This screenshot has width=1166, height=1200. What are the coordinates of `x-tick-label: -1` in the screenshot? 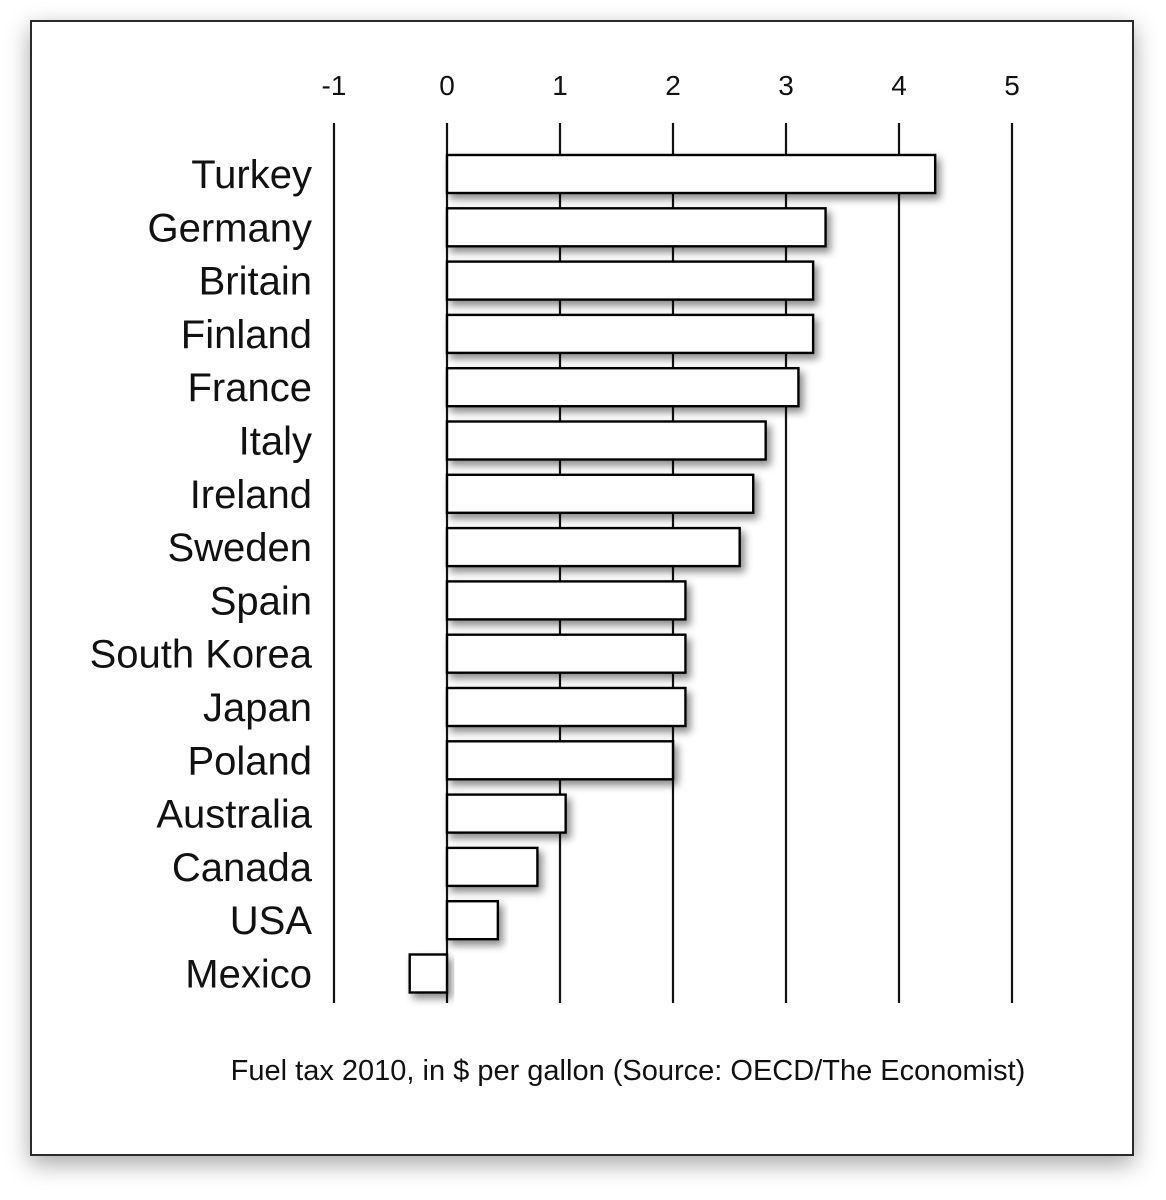 It's located at (334, 85).